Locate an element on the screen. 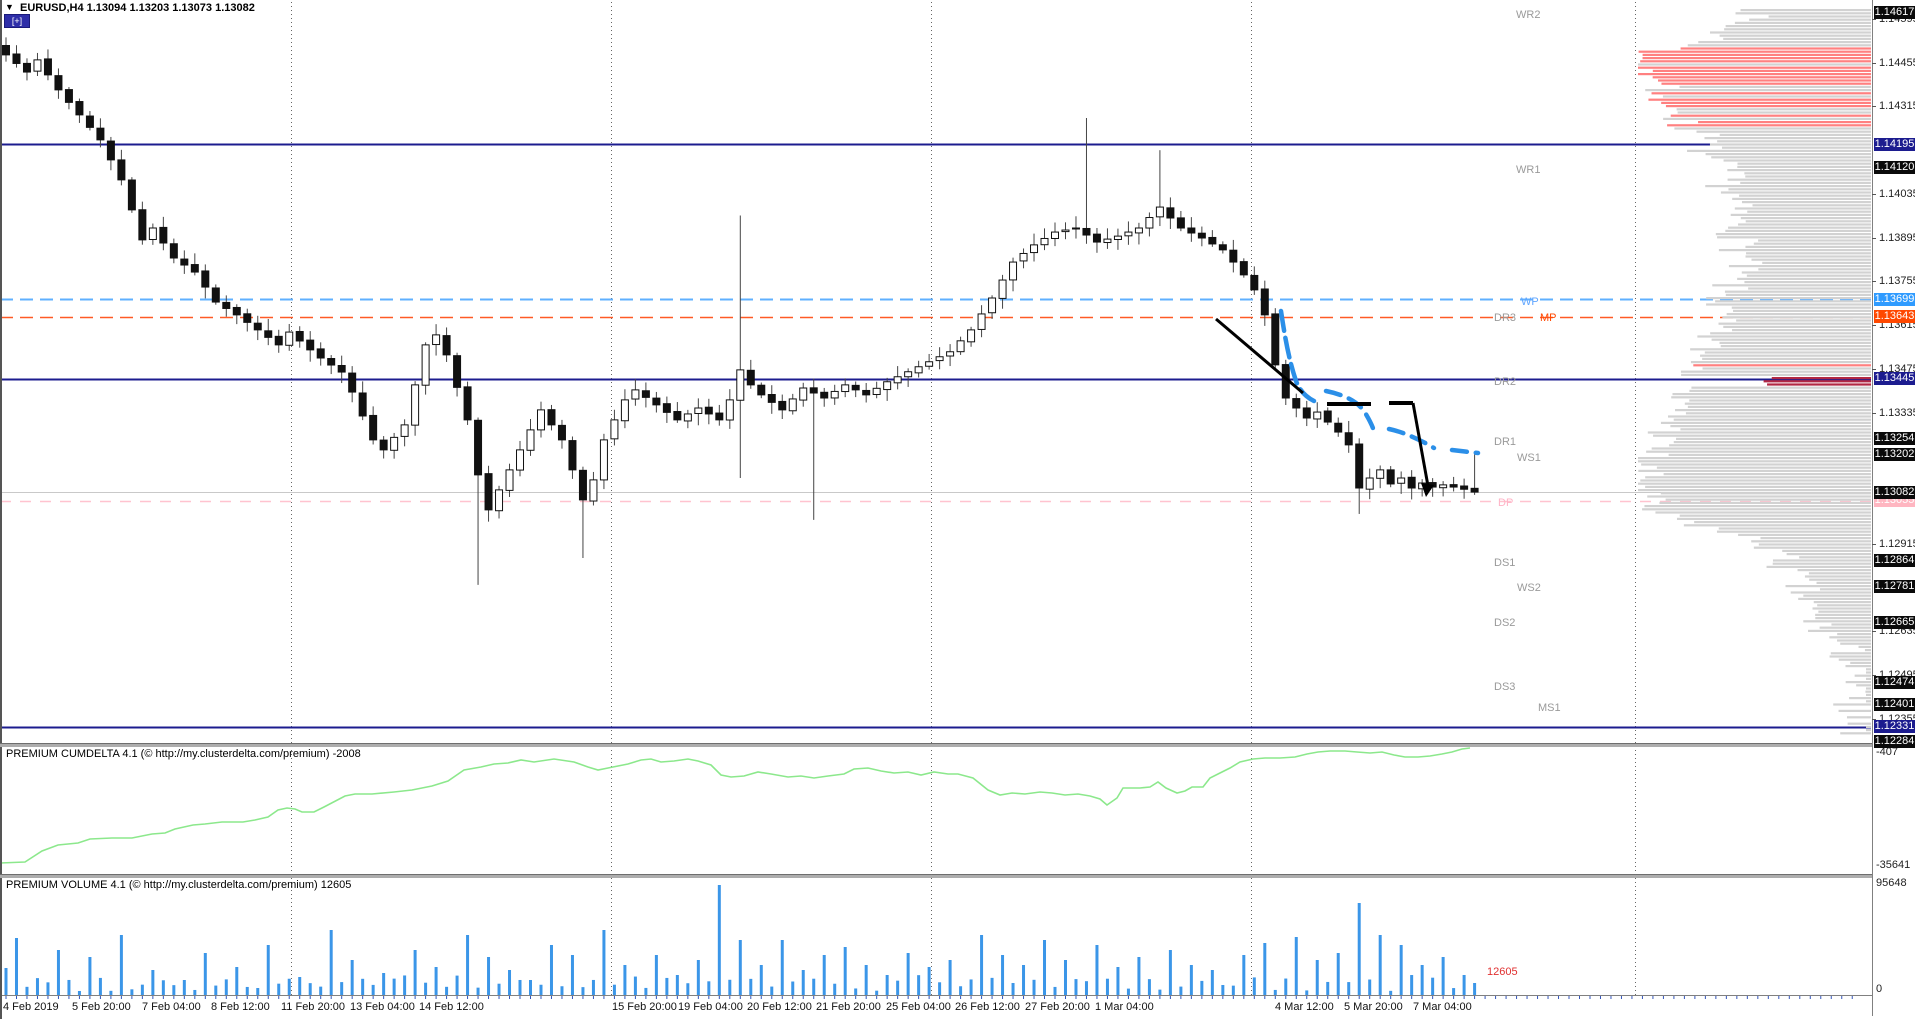  chart-drawings is located at coordinates (1348, 402).